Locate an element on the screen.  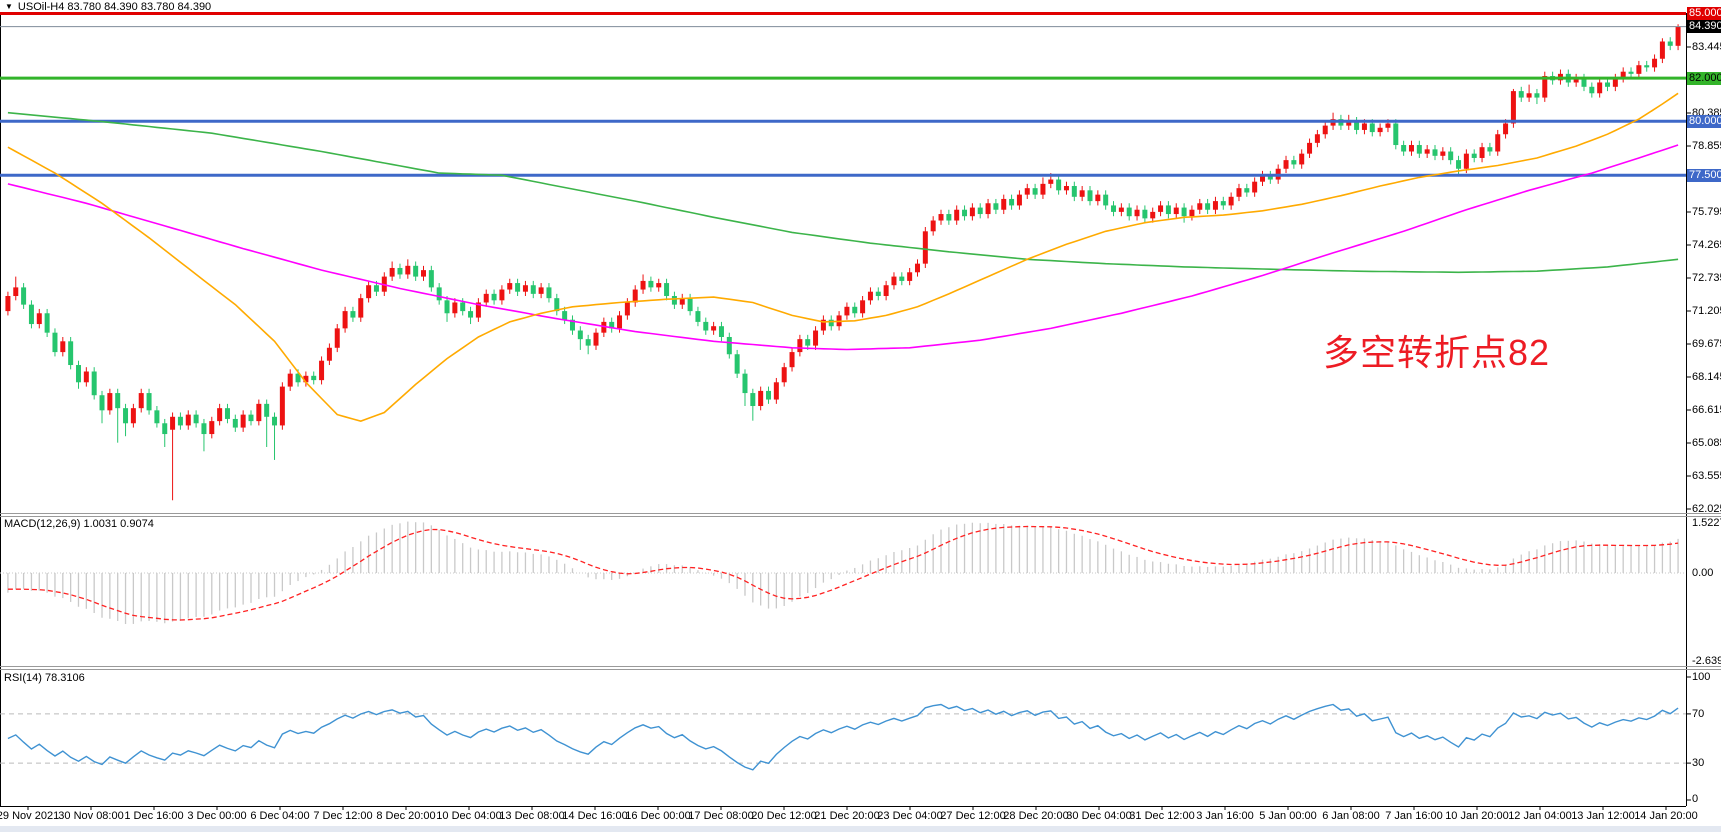
chart-annotation-text: 多空转折点82 is located at coordinates (1437, 352).